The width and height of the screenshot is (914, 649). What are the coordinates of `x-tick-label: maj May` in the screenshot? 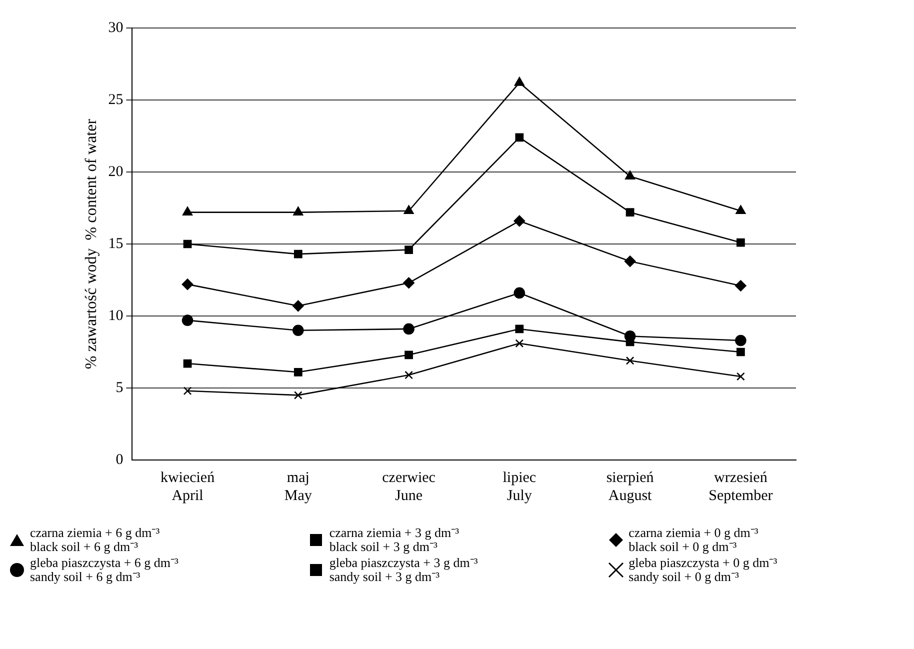 It's located at (298, 487).